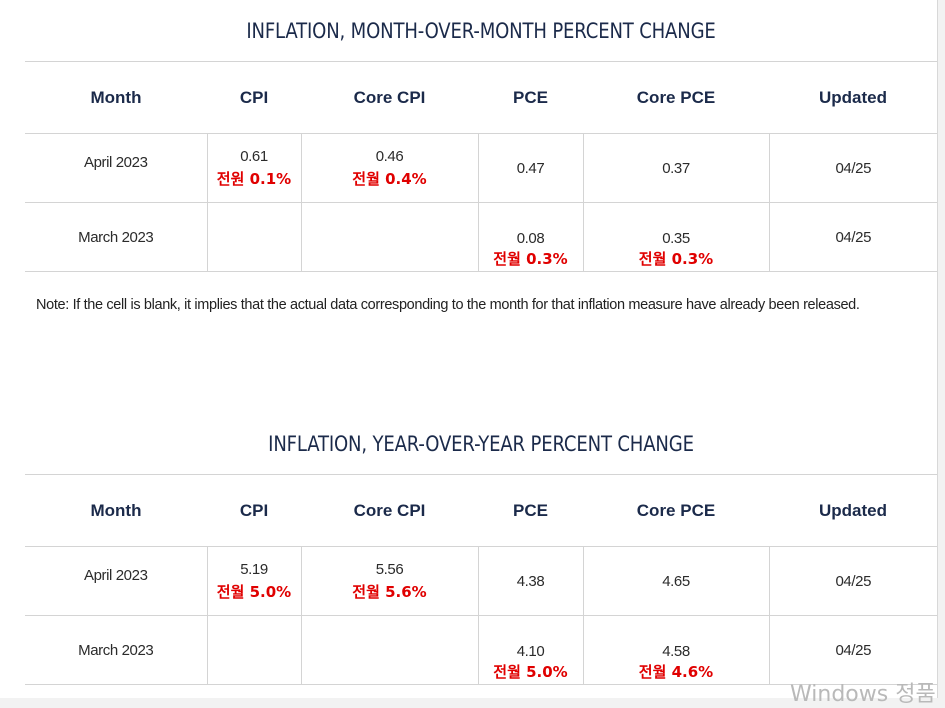 This screenshot has height=708, width=945. I want to click on pce-value: 4.10, so click(530, 651).